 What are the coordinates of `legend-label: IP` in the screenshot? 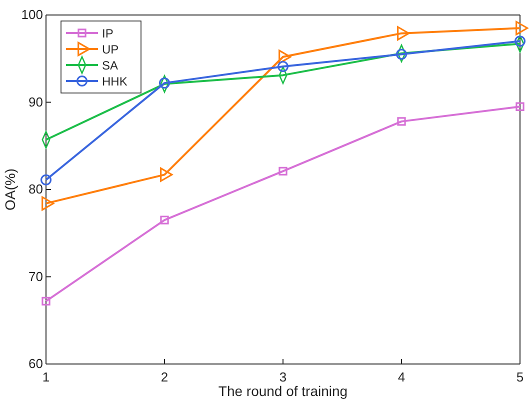 It's located at (108, 33).